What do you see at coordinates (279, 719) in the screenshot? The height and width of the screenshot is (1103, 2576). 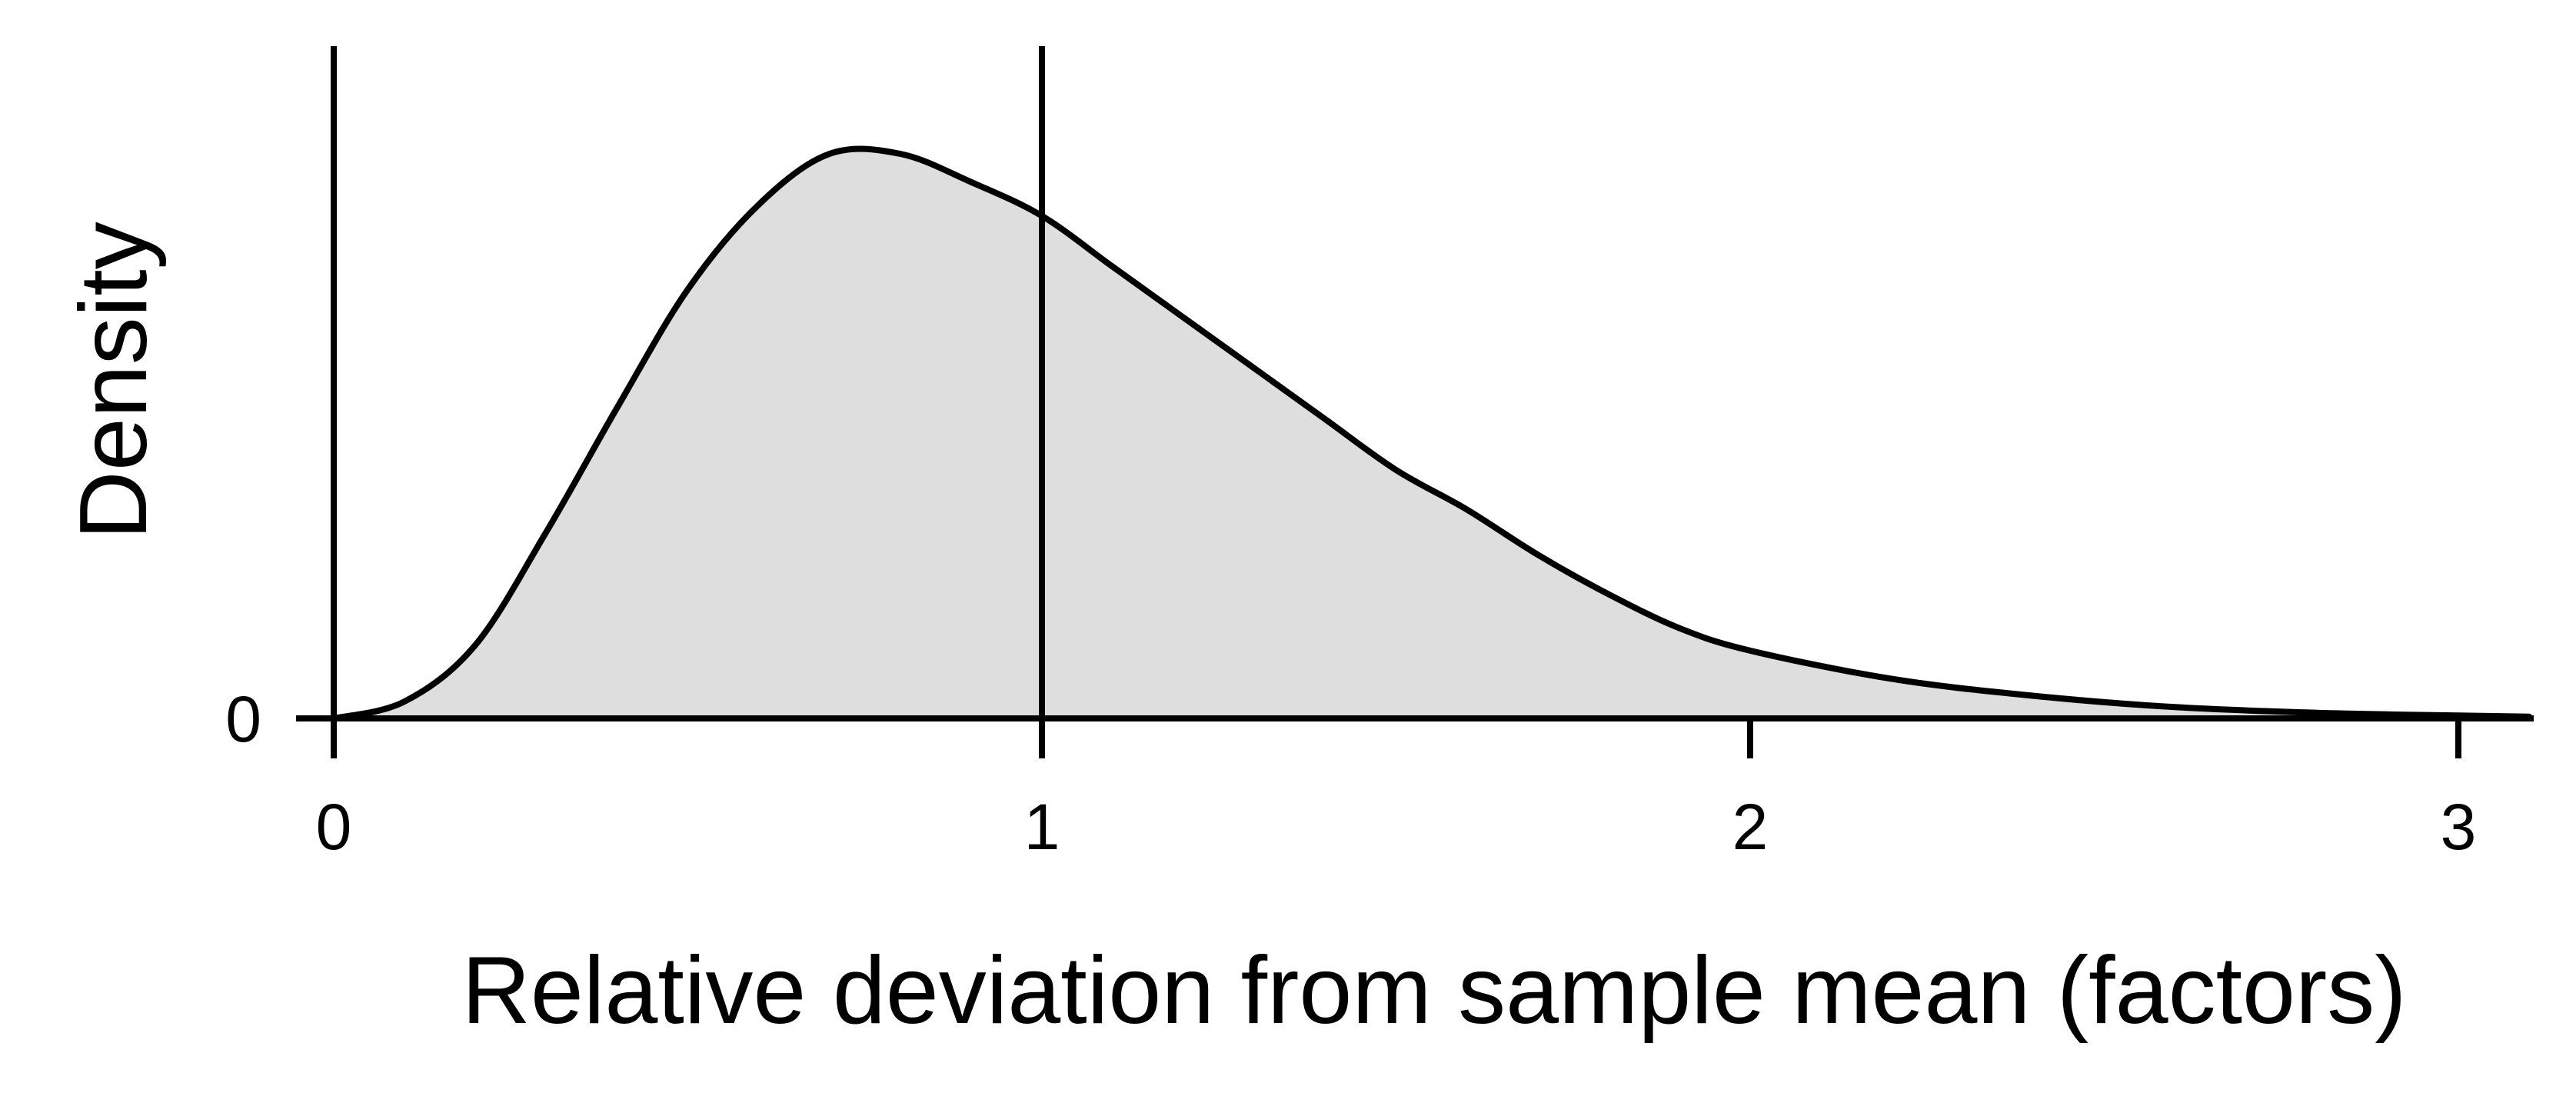 I see `y-ticks: 0` at bounding box center [279, 719].